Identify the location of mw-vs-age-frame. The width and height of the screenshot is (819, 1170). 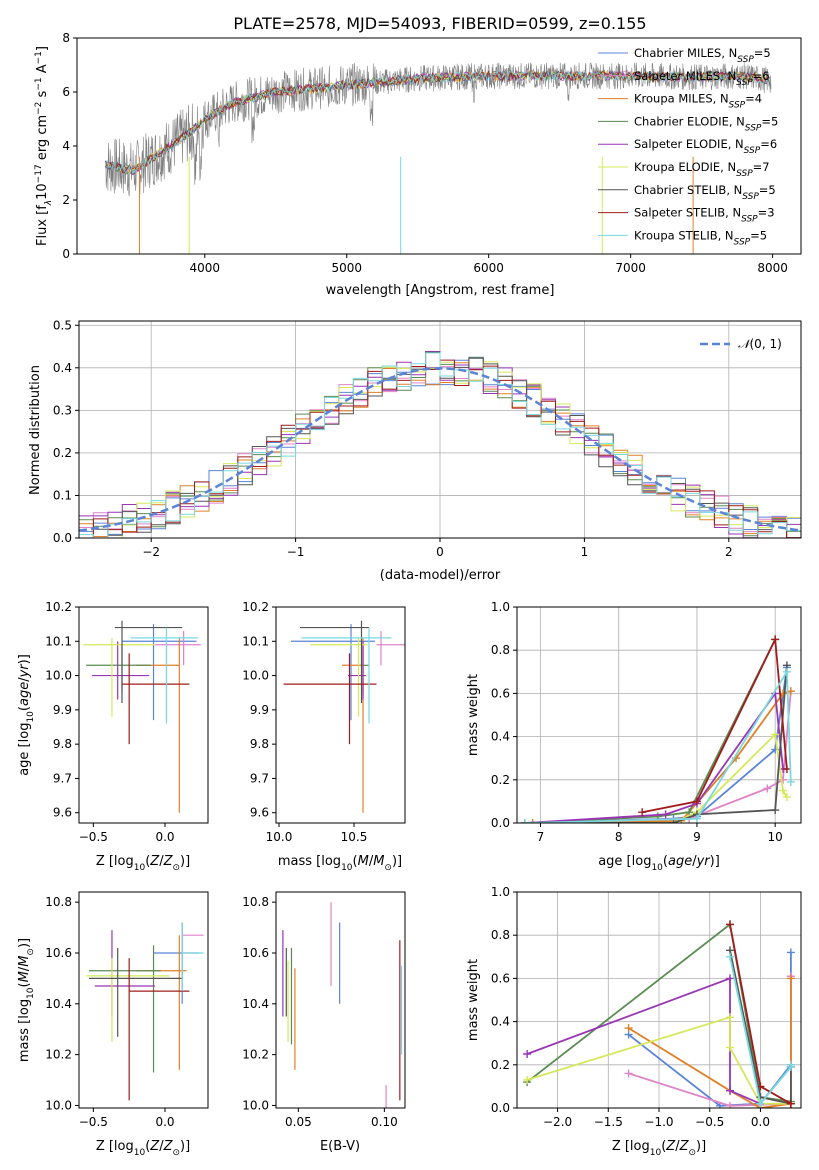
(659, 715).